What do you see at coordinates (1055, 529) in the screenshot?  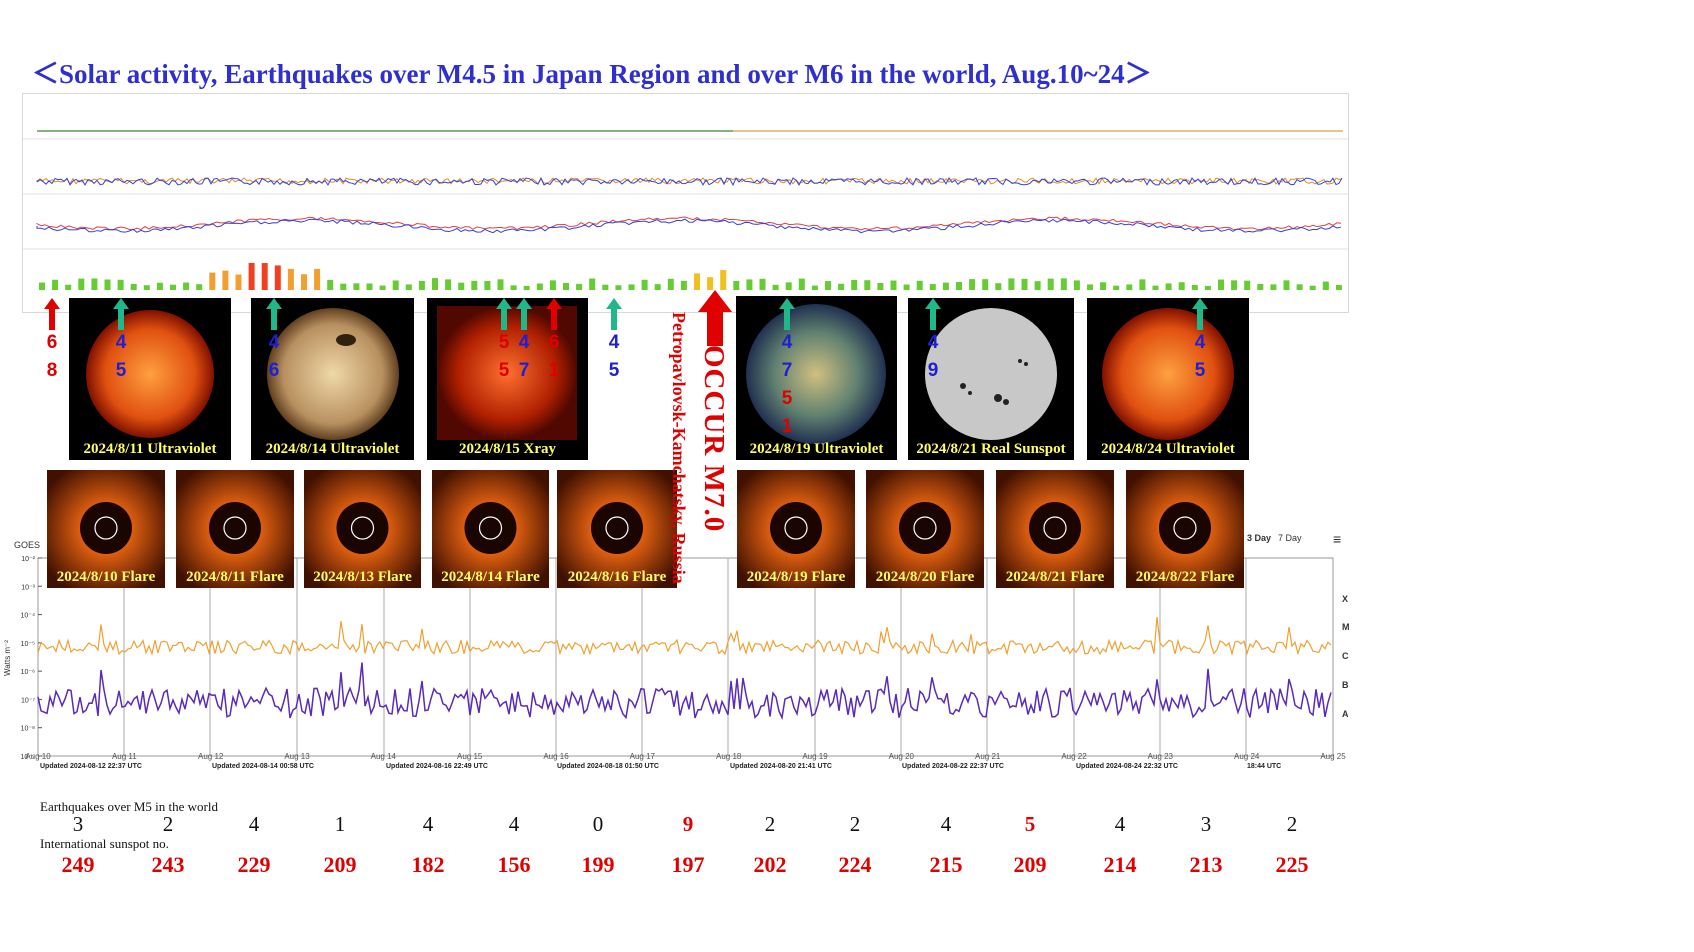 I see `flare-image: 2024/8/21 Flare` at bounding box center [1055, 529].